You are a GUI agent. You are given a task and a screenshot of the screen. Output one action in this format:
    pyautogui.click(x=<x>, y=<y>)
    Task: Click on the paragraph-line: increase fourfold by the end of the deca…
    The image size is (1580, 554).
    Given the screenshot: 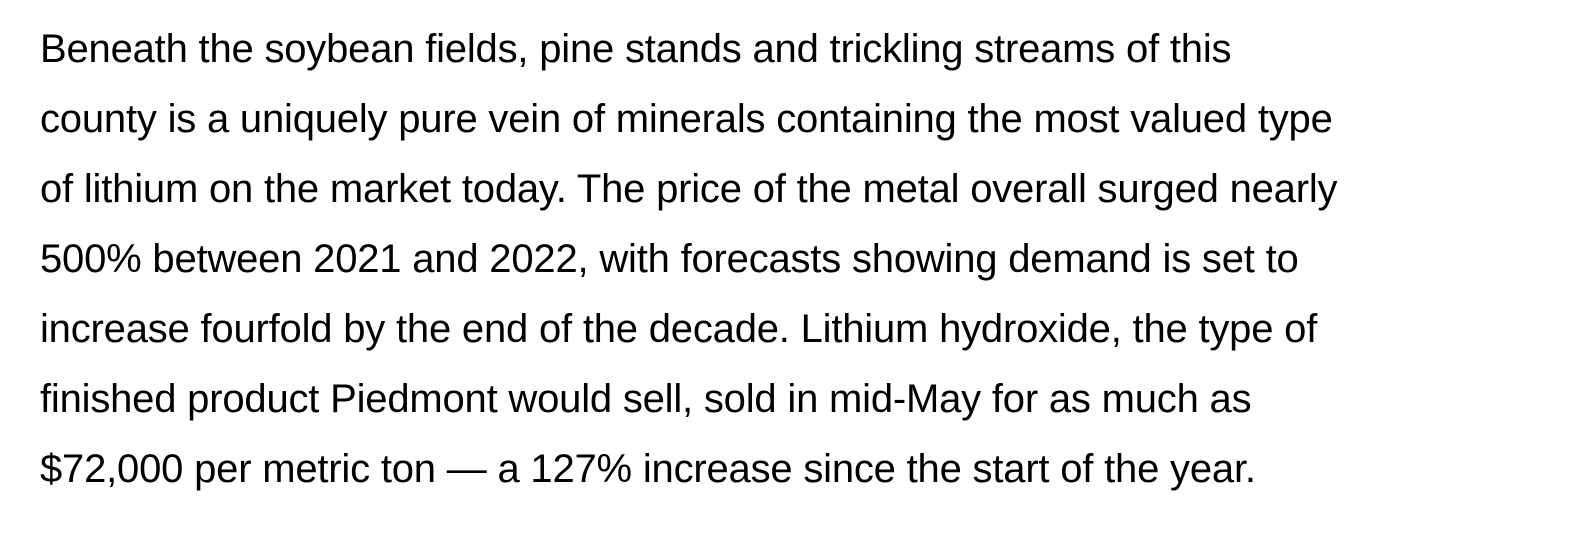 What is the action you would take?
    pyautogui.click(x=679, y=329)
    